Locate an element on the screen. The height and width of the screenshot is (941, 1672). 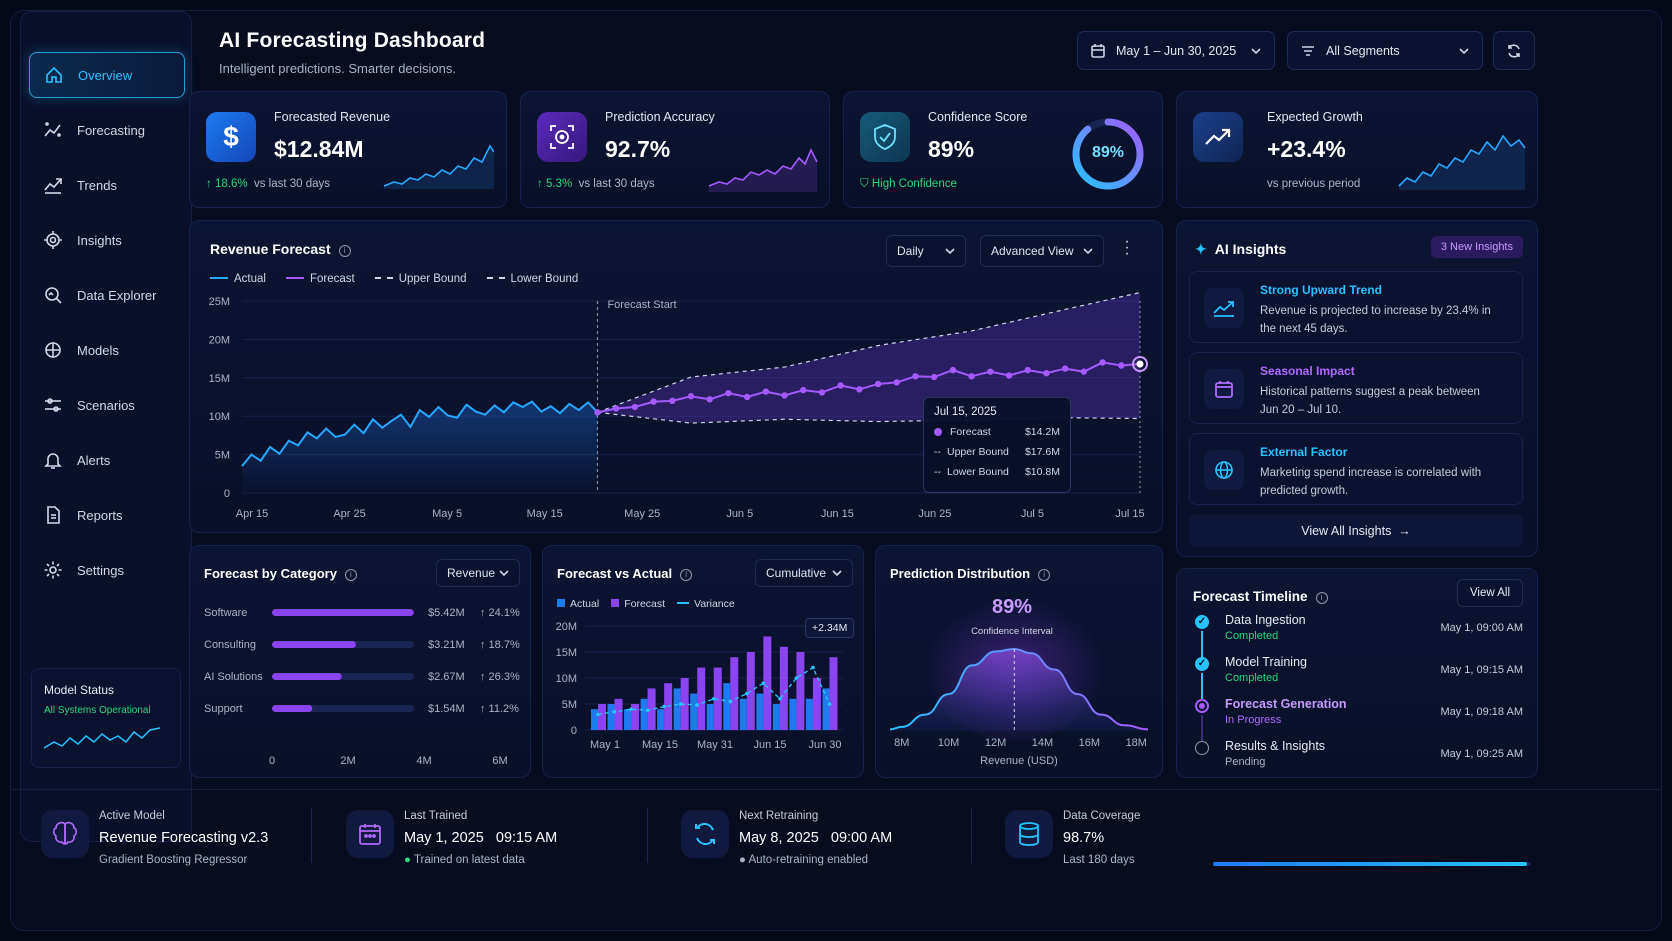
kpi-badge: ⛉ High Confidence is located at coordinates (908, 184).